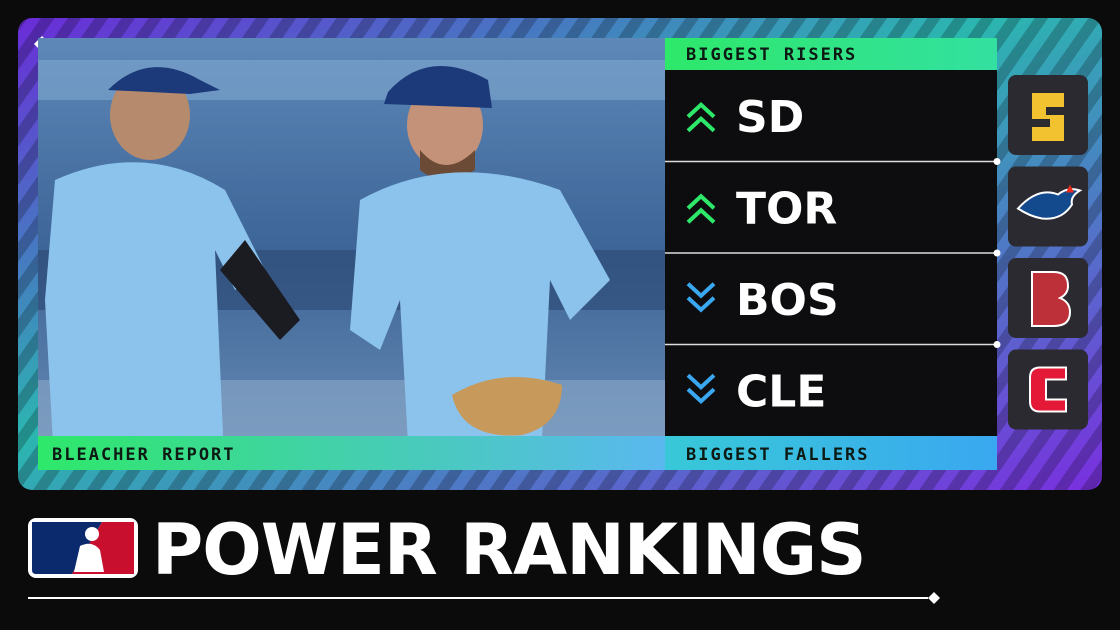  What do you see at coordinates (351, 453) in the screenshot?
I see `source-bar` at bounding box center [351, 453].